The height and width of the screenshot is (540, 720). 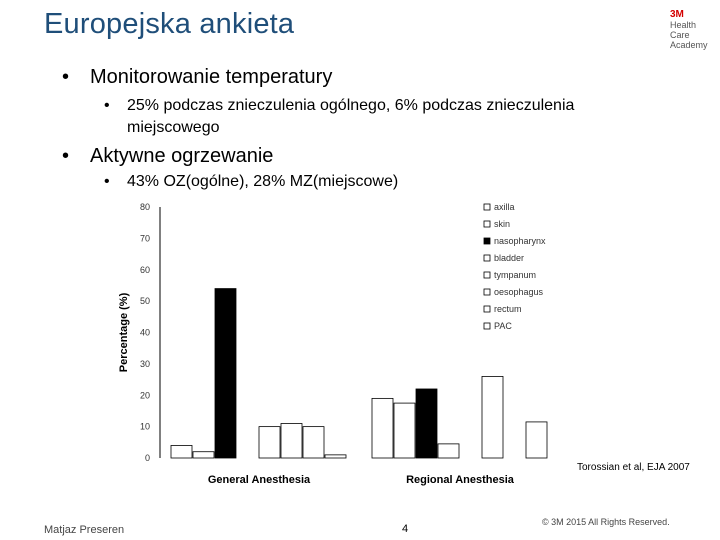 I want to click on y-tick-label: 60, so click(x=145, y=270).